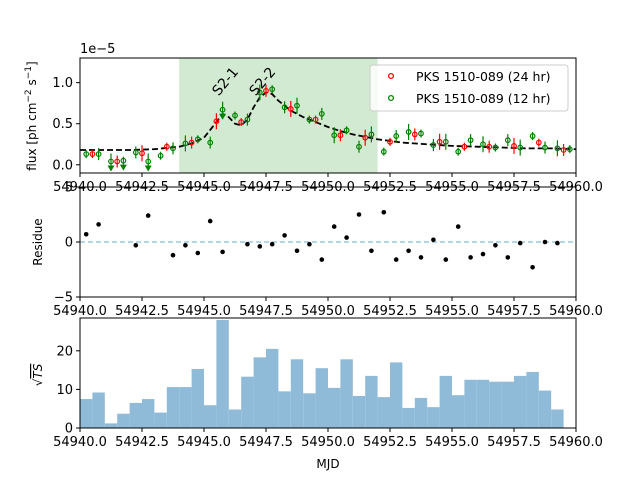 This screenshot has width=640, height=480. I want to click on model-fit-line, so click(328, 121).